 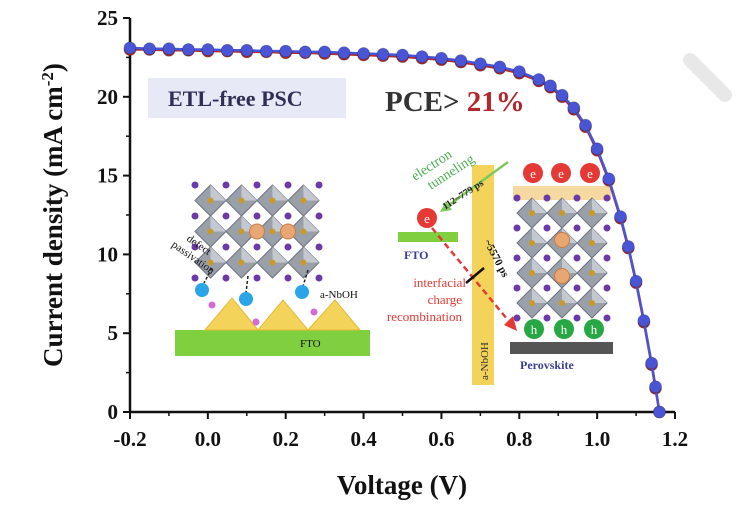 I want to click on anboh-bar, so click(x=483, y=275).